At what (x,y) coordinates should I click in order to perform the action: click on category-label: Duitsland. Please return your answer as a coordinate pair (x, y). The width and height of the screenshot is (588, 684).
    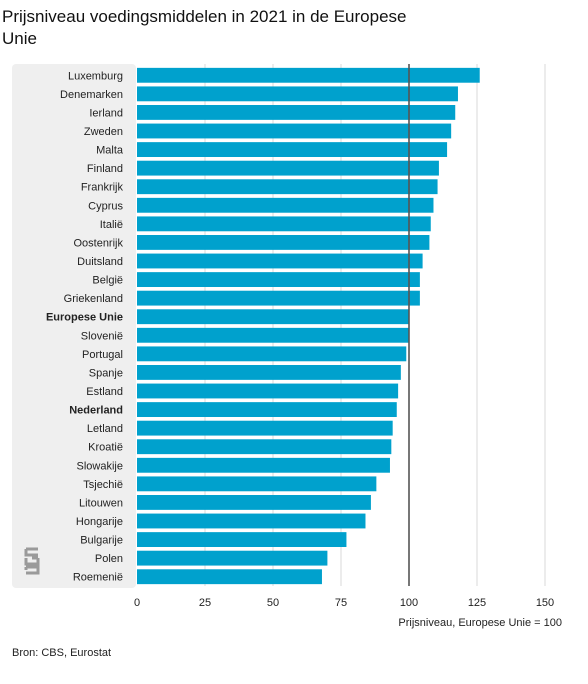
    Looking at the image, I should click on (100, 262).